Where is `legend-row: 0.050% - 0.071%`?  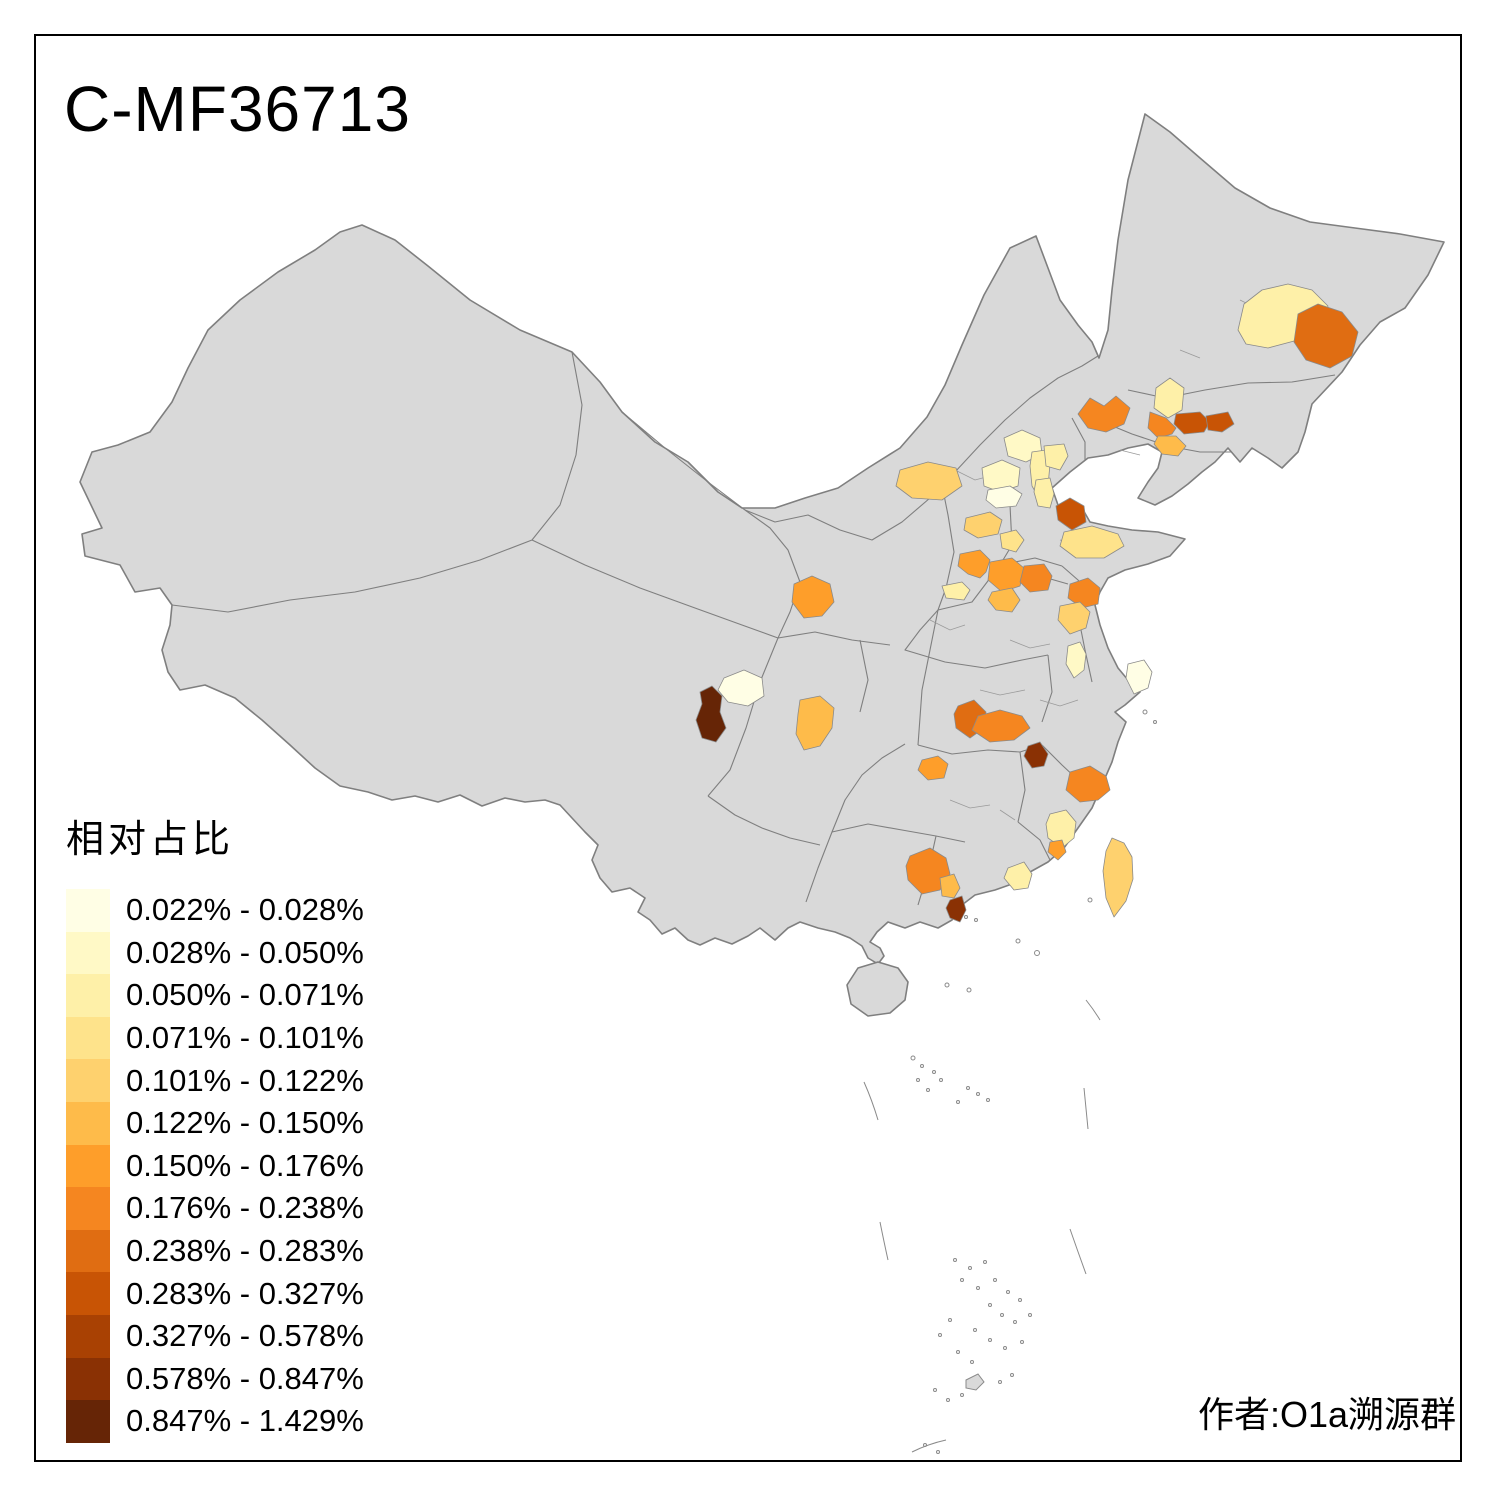 legend-row: 0.050% - 0.071% is located at coordinates (215, 995).